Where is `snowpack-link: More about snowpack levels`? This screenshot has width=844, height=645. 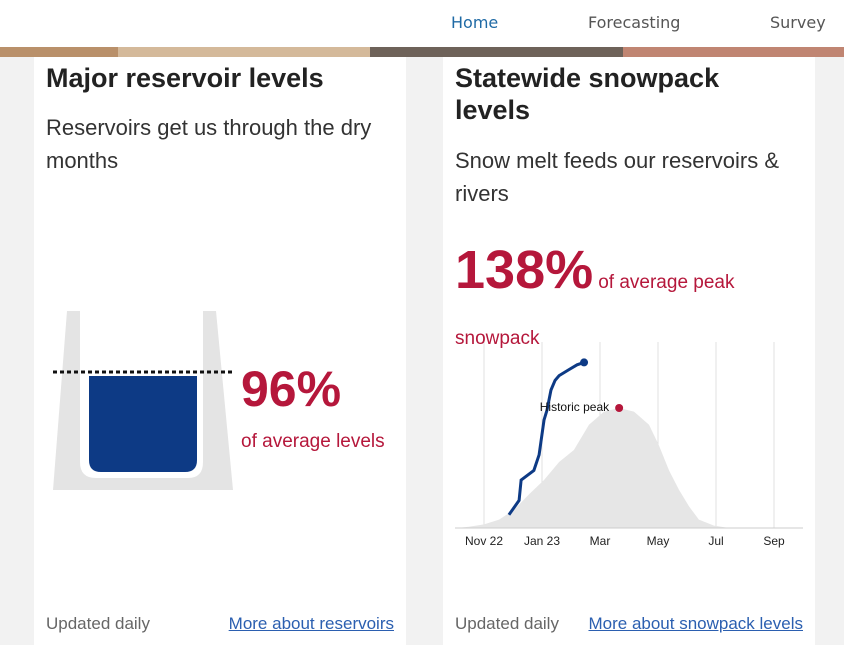 snowpack-link: More about snowpack levels is located at coordinates (695, 623).